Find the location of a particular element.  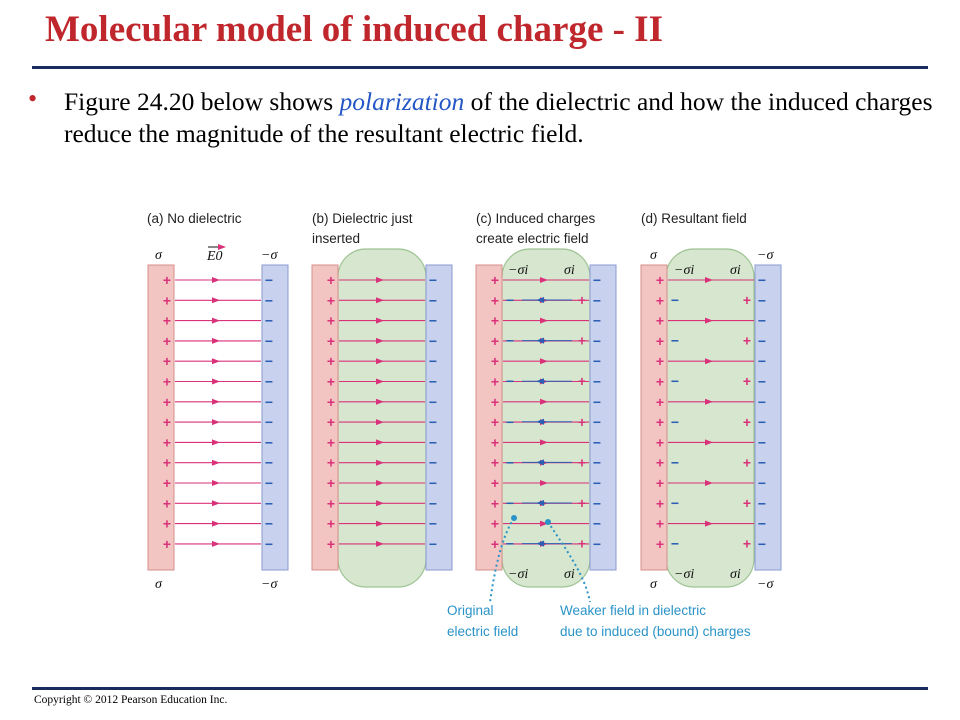

negative-plate-c is located at coordinates (603, 417).